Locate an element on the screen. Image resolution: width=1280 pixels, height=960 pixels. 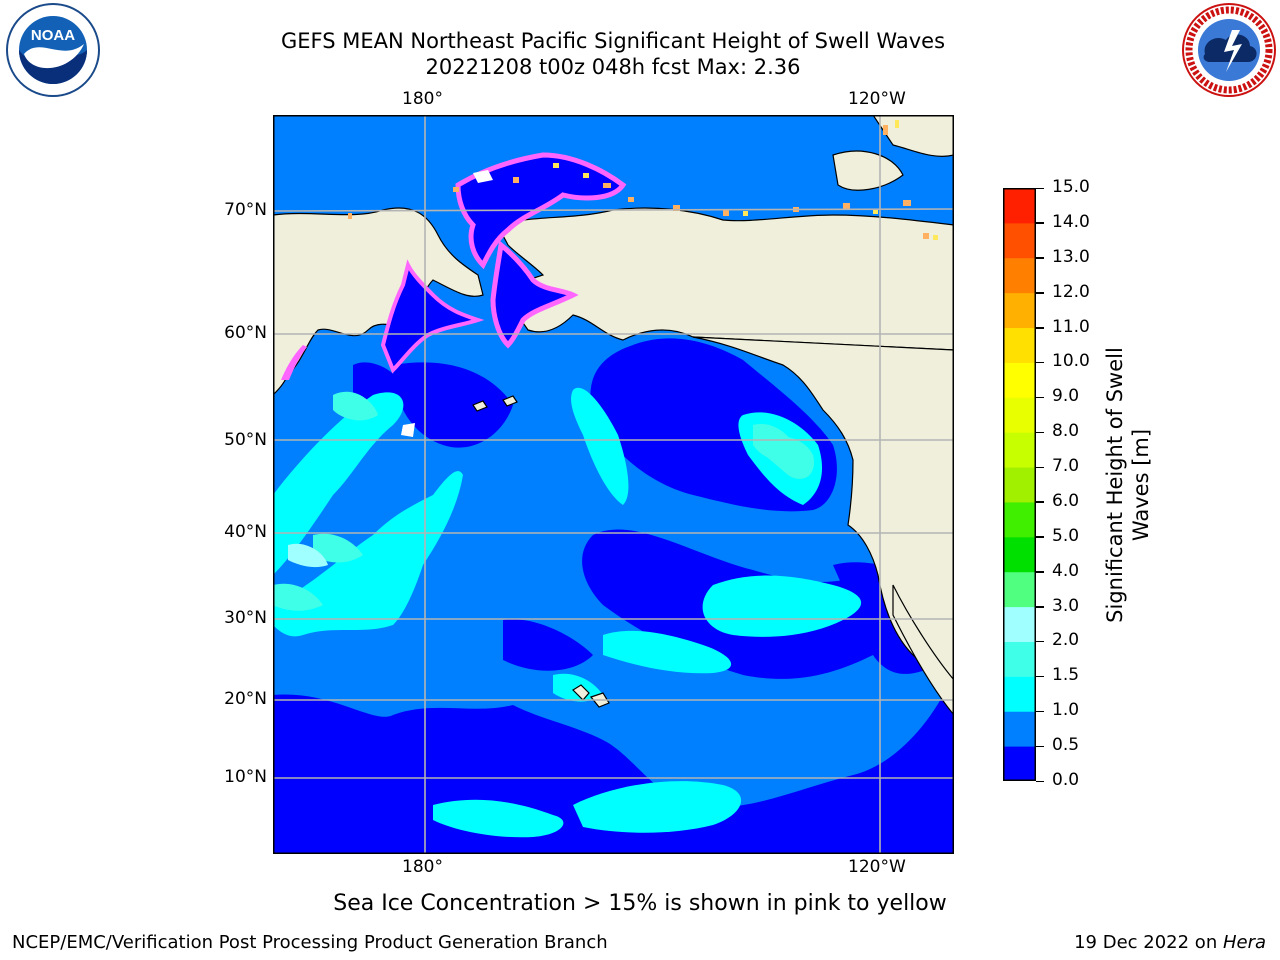
lon-label-top-120w: 120°W is located at coordinates (877, 99).